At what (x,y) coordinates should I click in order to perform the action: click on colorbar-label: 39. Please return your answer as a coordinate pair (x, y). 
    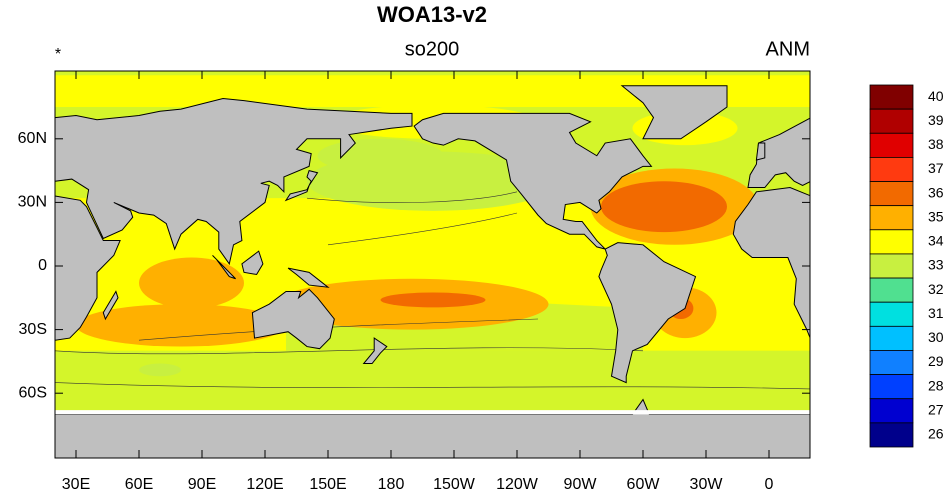
    Looking at the image, I should click on (936, 120).